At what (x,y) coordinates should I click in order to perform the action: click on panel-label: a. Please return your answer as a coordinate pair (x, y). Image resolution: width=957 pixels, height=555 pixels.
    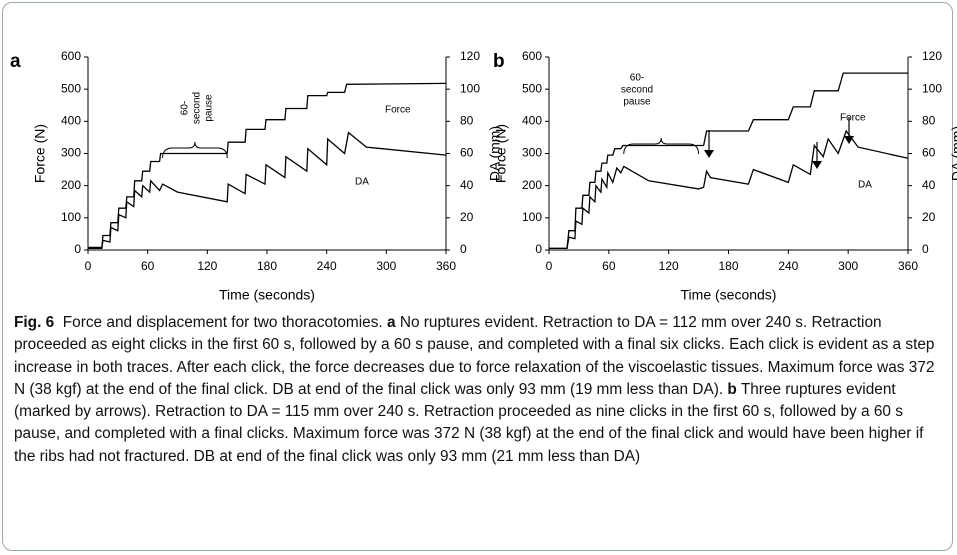
    Looking at the image, I should click on (15, 61).